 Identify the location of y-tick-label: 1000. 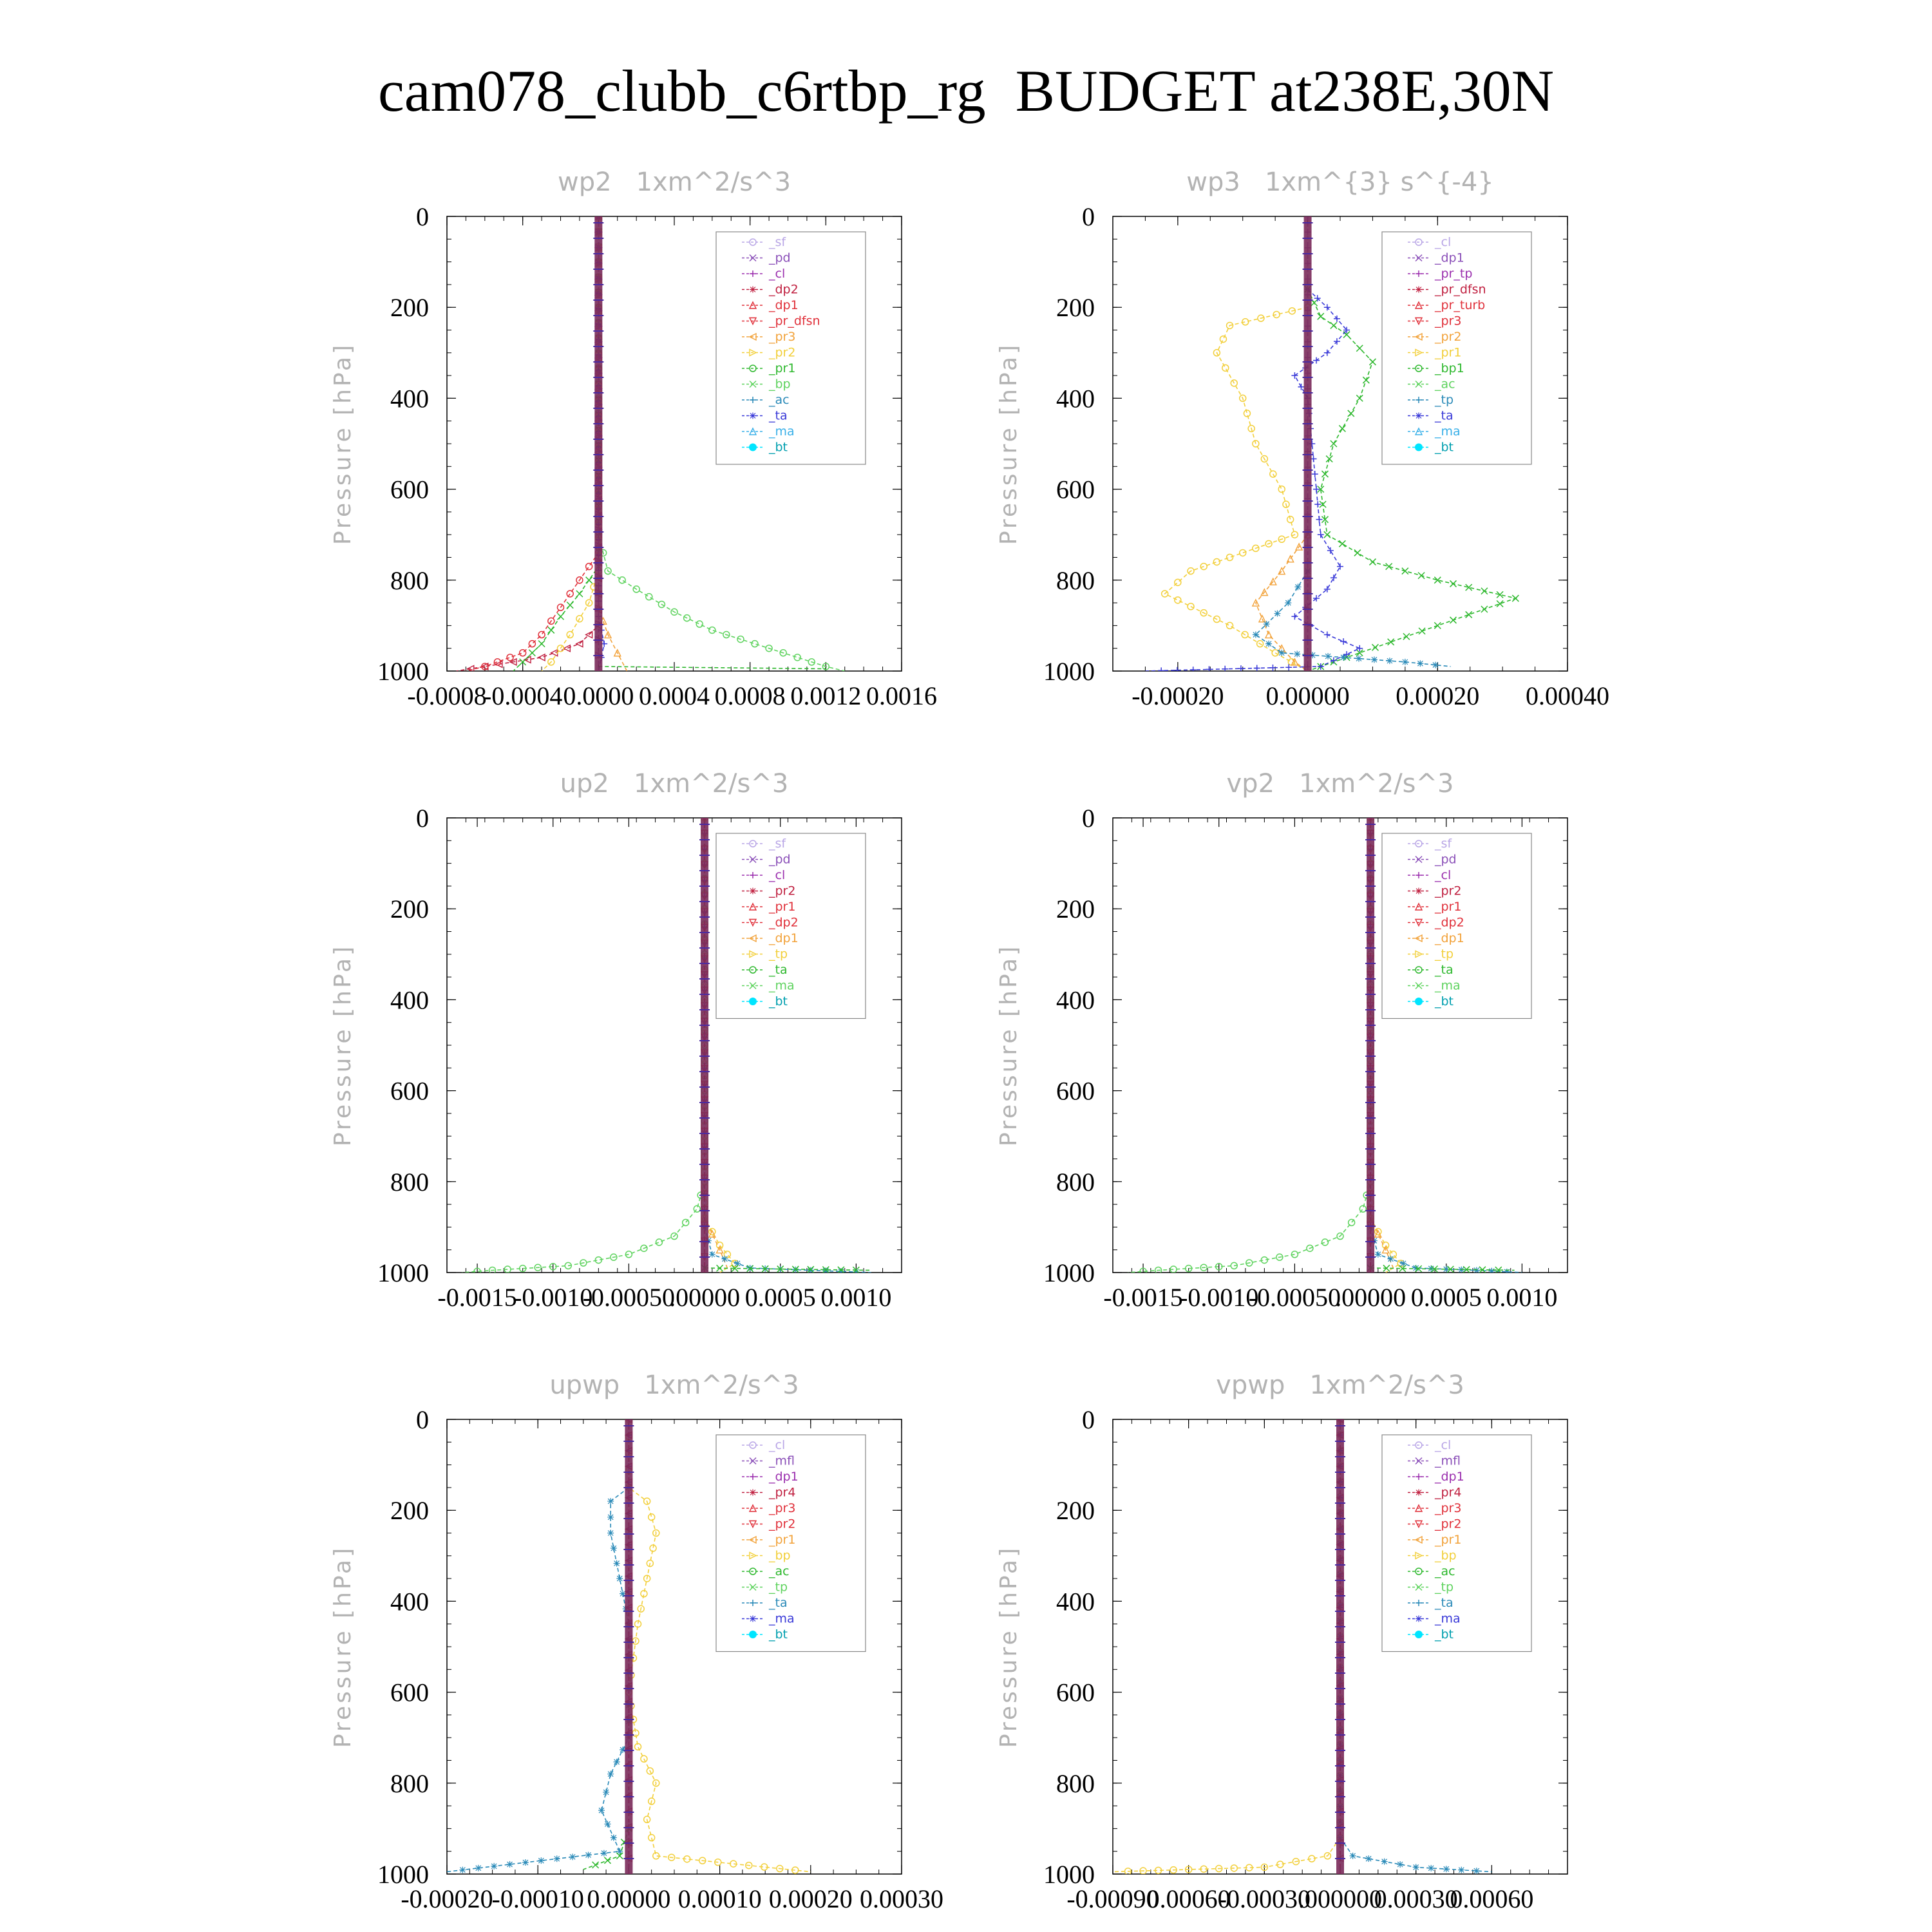
(1069, 1272).